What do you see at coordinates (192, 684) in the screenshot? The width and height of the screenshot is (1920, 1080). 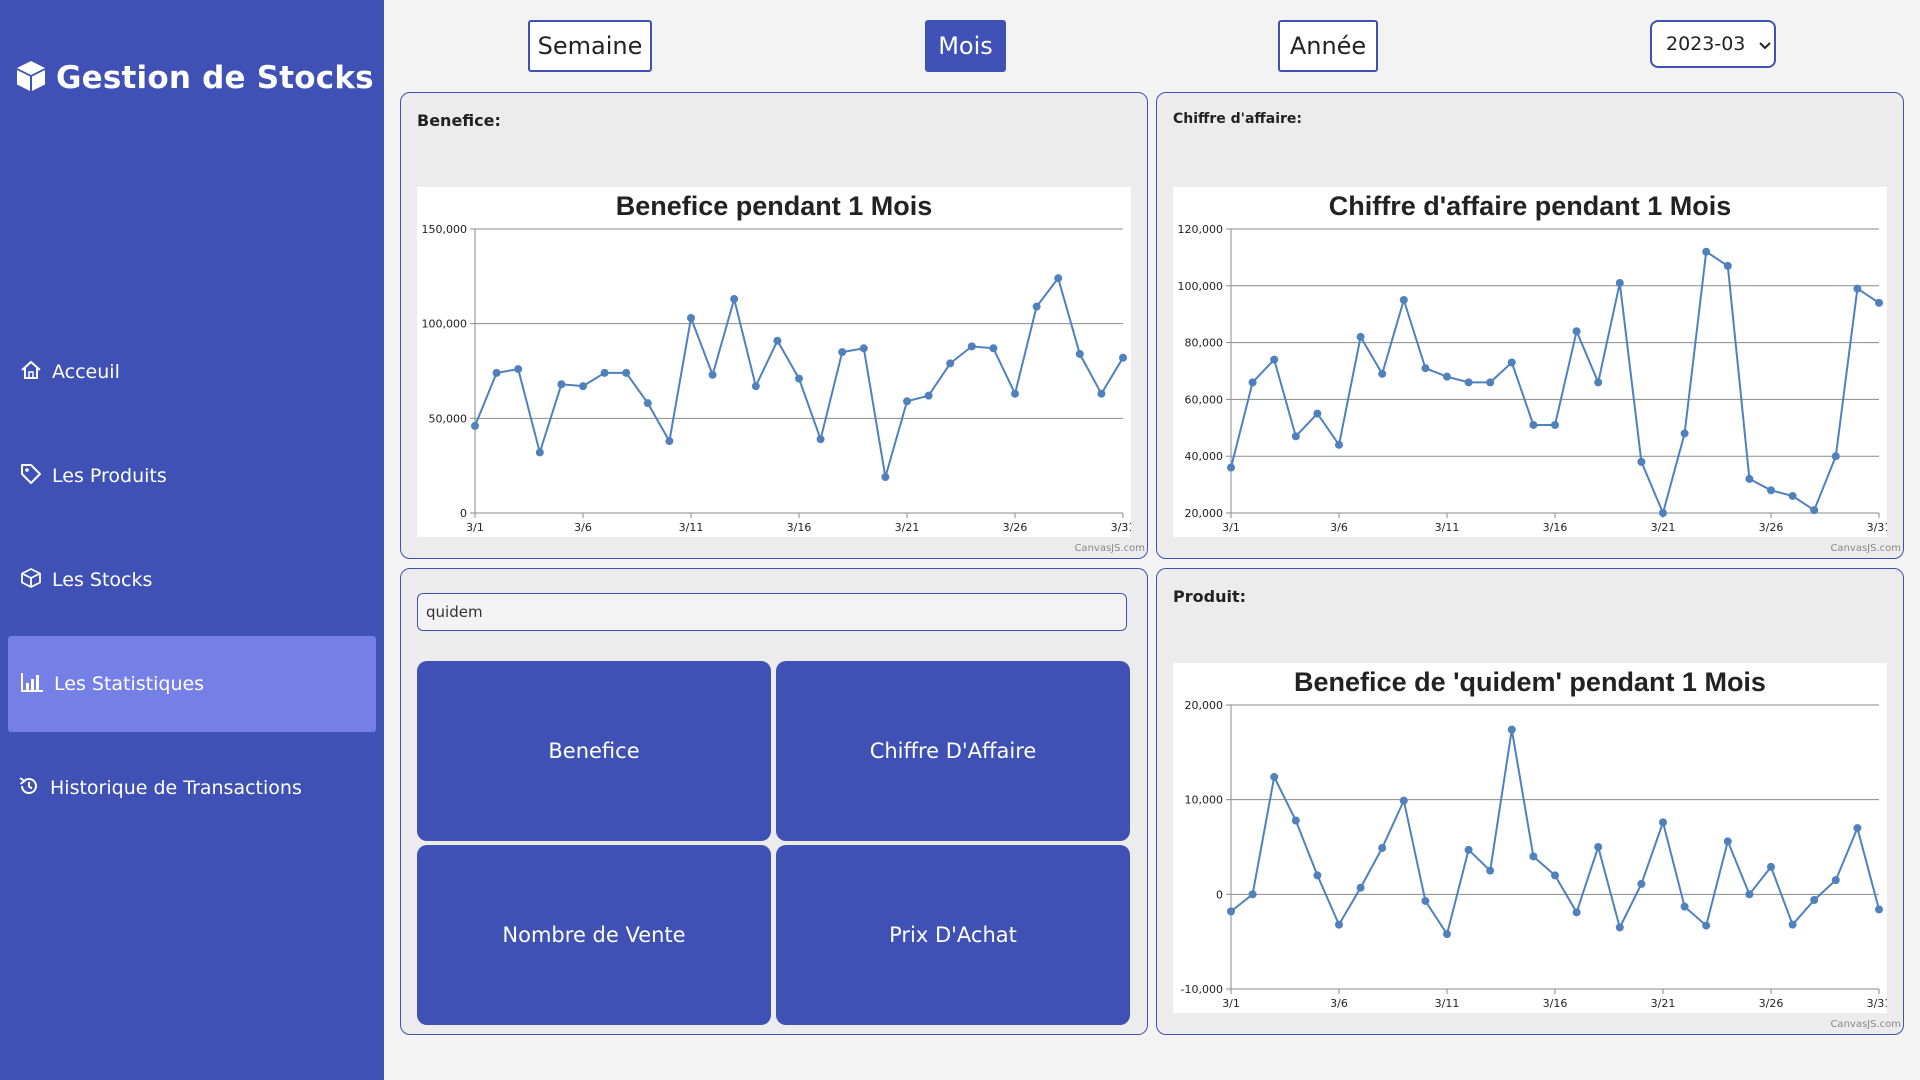 I see `sidebar-item-statistiques: Les Statistiques` at bounding box center [192, 684].